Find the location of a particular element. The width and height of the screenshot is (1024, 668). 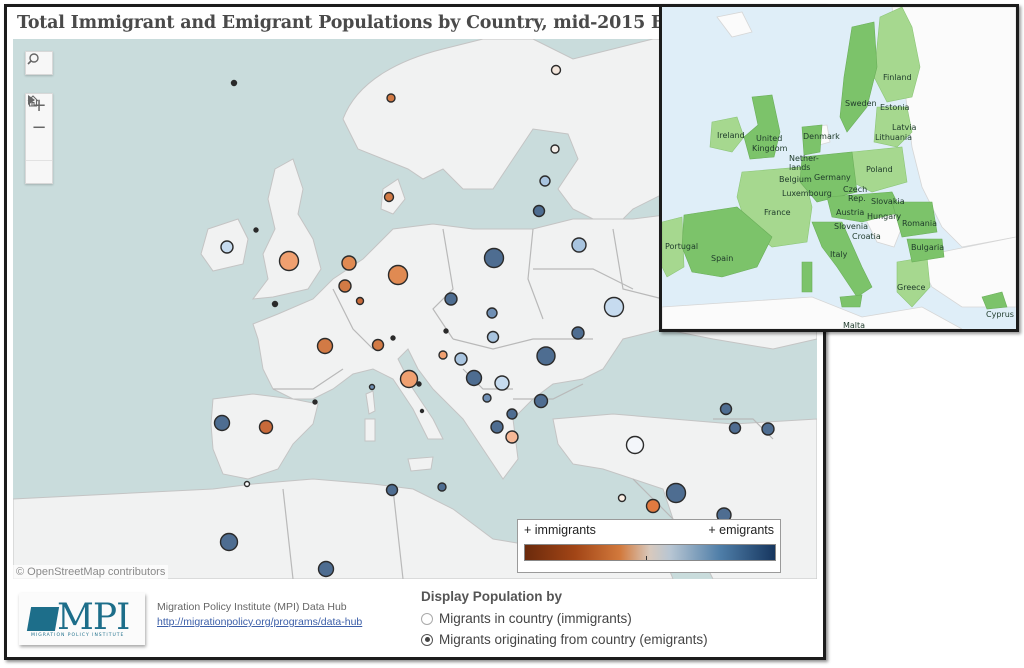

home-icon is located at coordinates (39, 127).